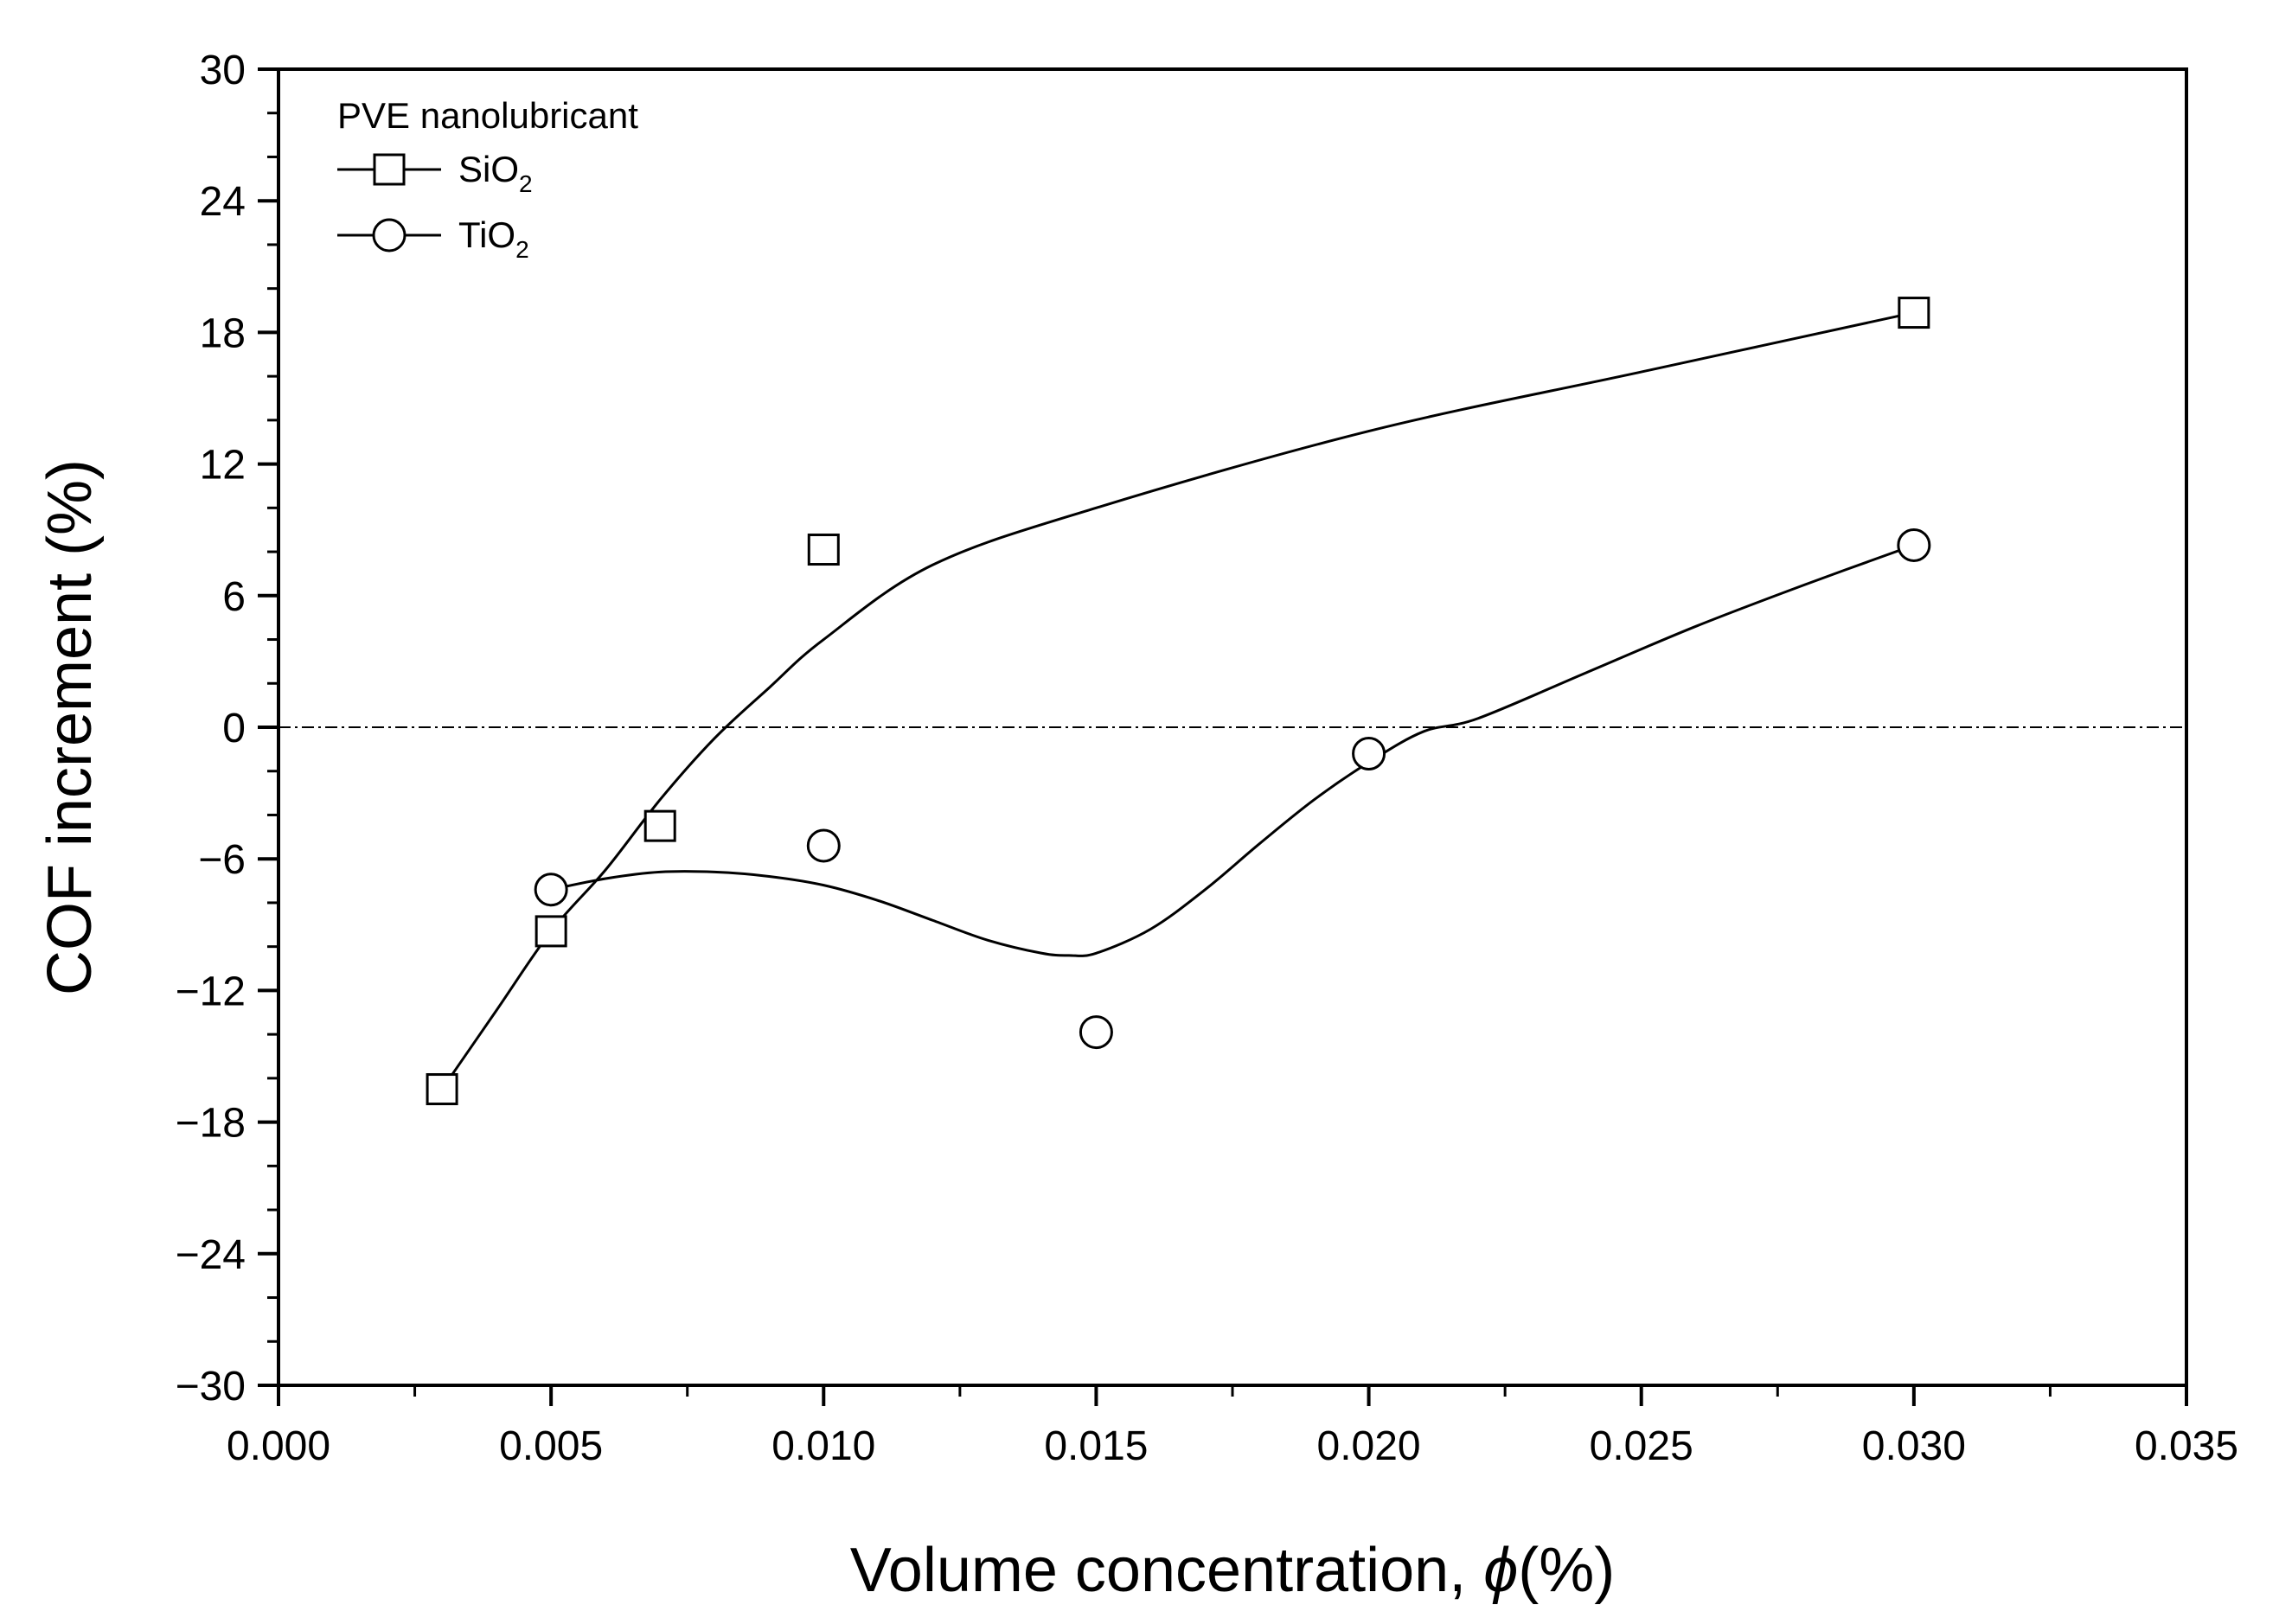  What do you see at coordinates (433, 238) in the screenshot?
I see `legend-entry-tio2: TiO2` at bounding box center [433, 238].